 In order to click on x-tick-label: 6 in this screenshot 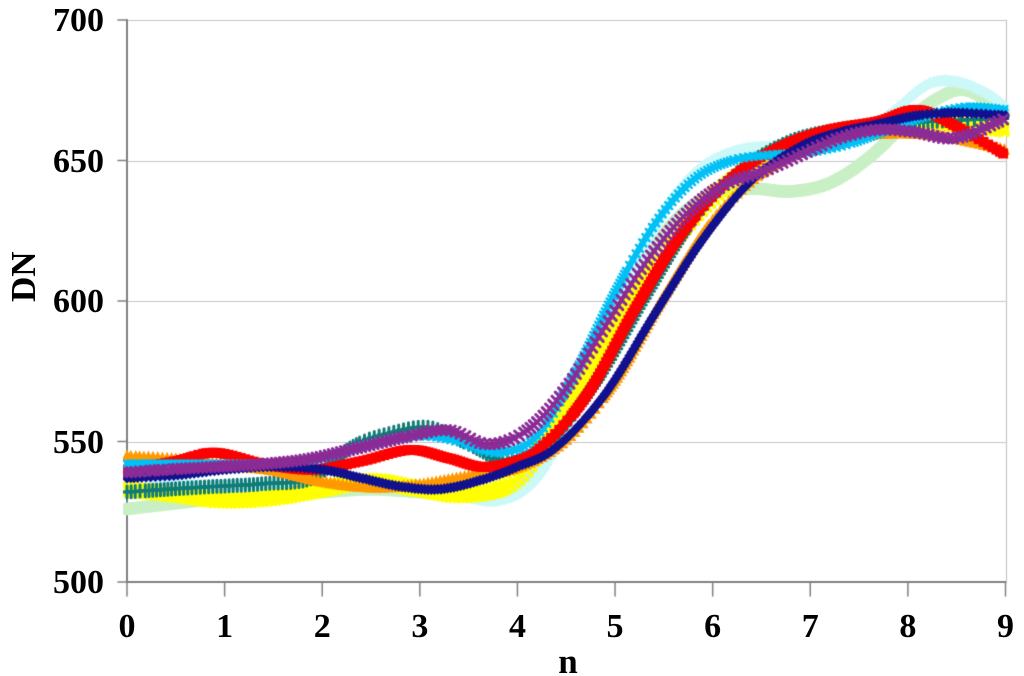, I will do `click(713, 626)`.